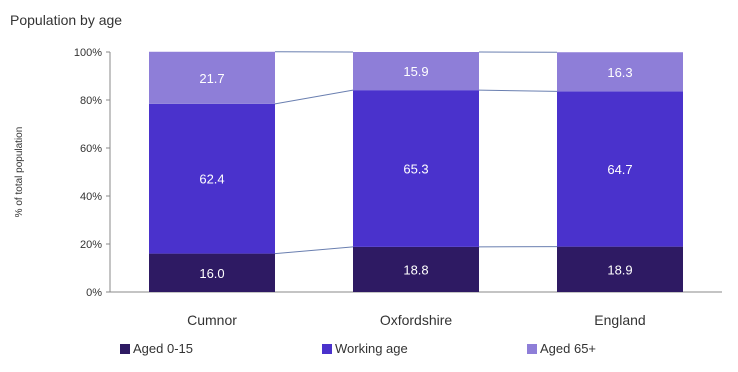 The width and height of the screenshot is (738, 372). I want to click on bar-data-label: 16.0, so click(211, 273).